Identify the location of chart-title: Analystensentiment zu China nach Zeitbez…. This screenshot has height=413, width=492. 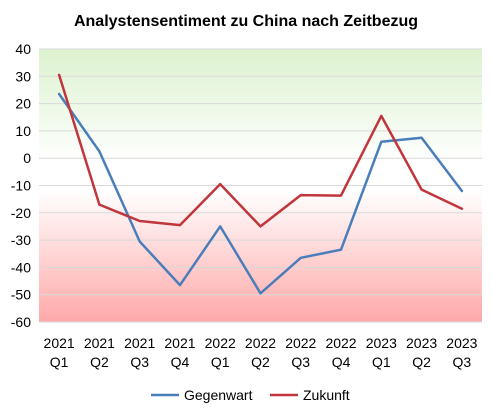
(246, 21).